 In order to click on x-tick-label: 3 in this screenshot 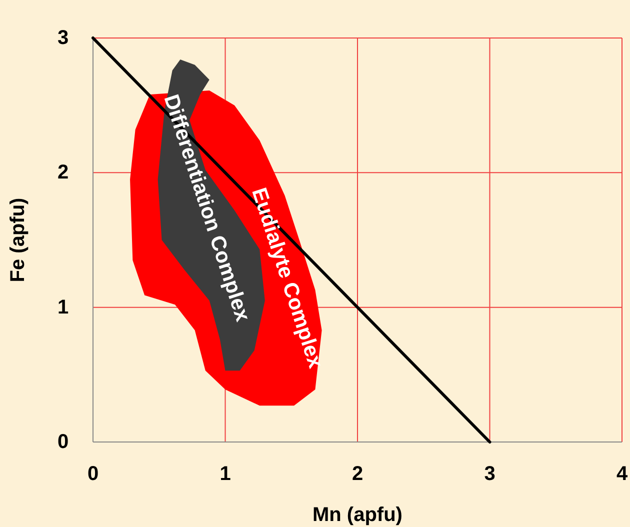, I will do `click(490, 474)`.